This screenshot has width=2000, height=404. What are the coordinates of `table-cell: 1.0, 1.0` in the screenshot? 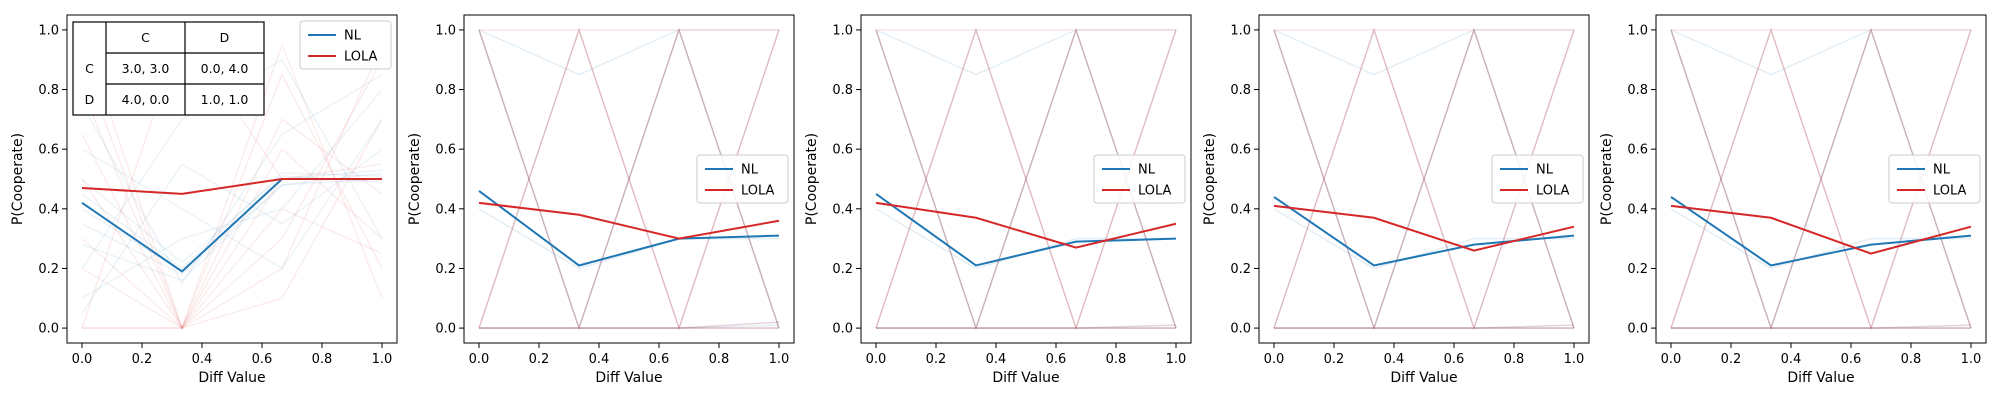 It's located at (225, 99).